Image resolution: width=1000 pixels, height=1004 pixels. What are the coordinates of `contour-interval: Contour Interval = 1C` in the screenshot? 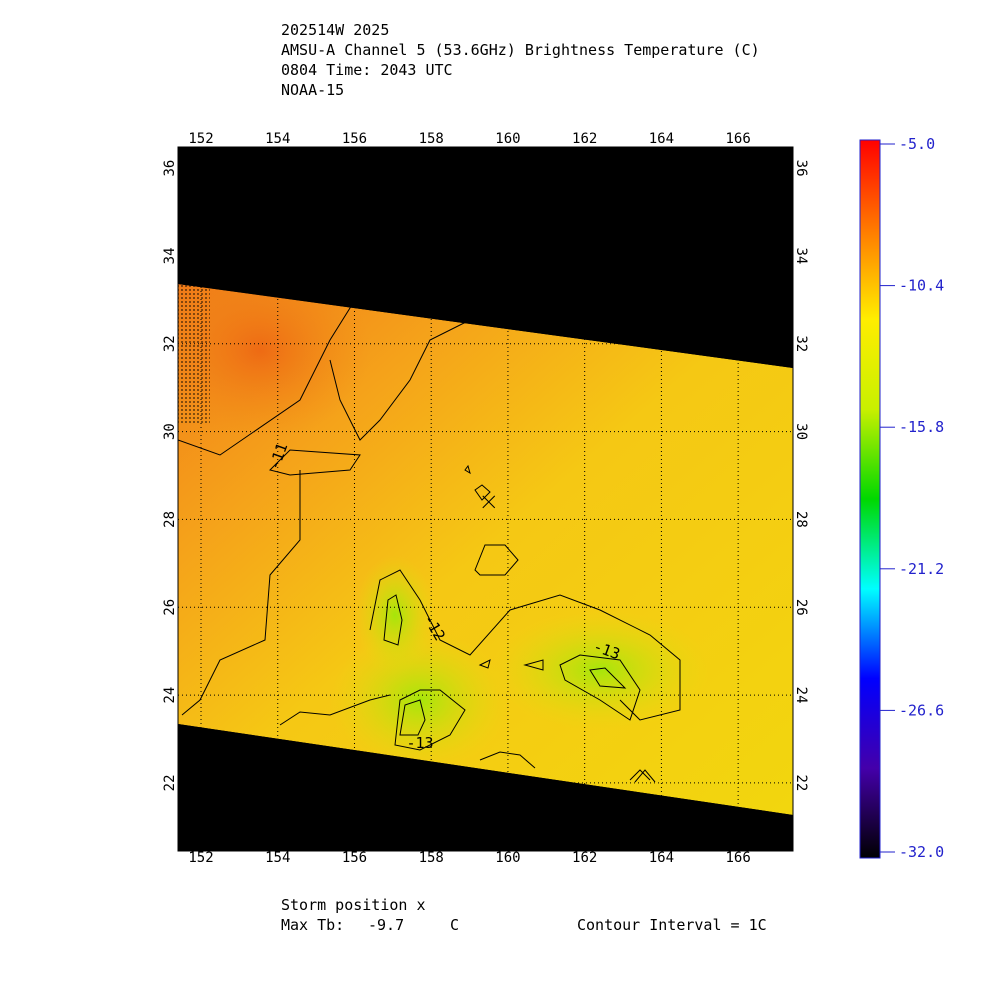 It's located at (672, 925).